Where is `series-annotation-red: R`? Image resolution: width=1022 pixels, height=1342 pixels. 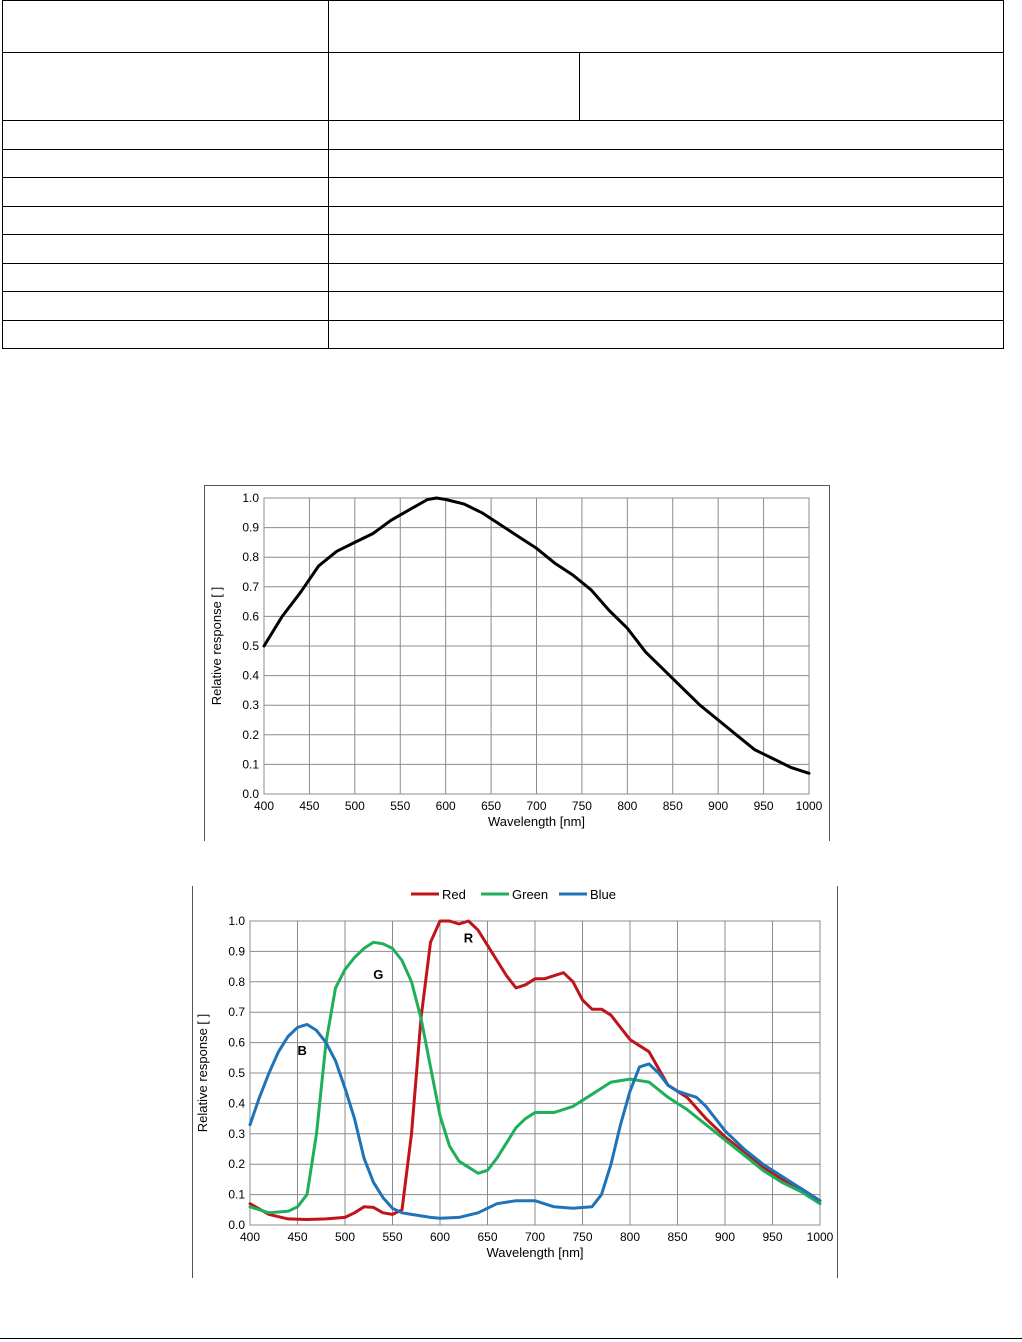 series-annotation-red: R is located at coordinates (469, 937).